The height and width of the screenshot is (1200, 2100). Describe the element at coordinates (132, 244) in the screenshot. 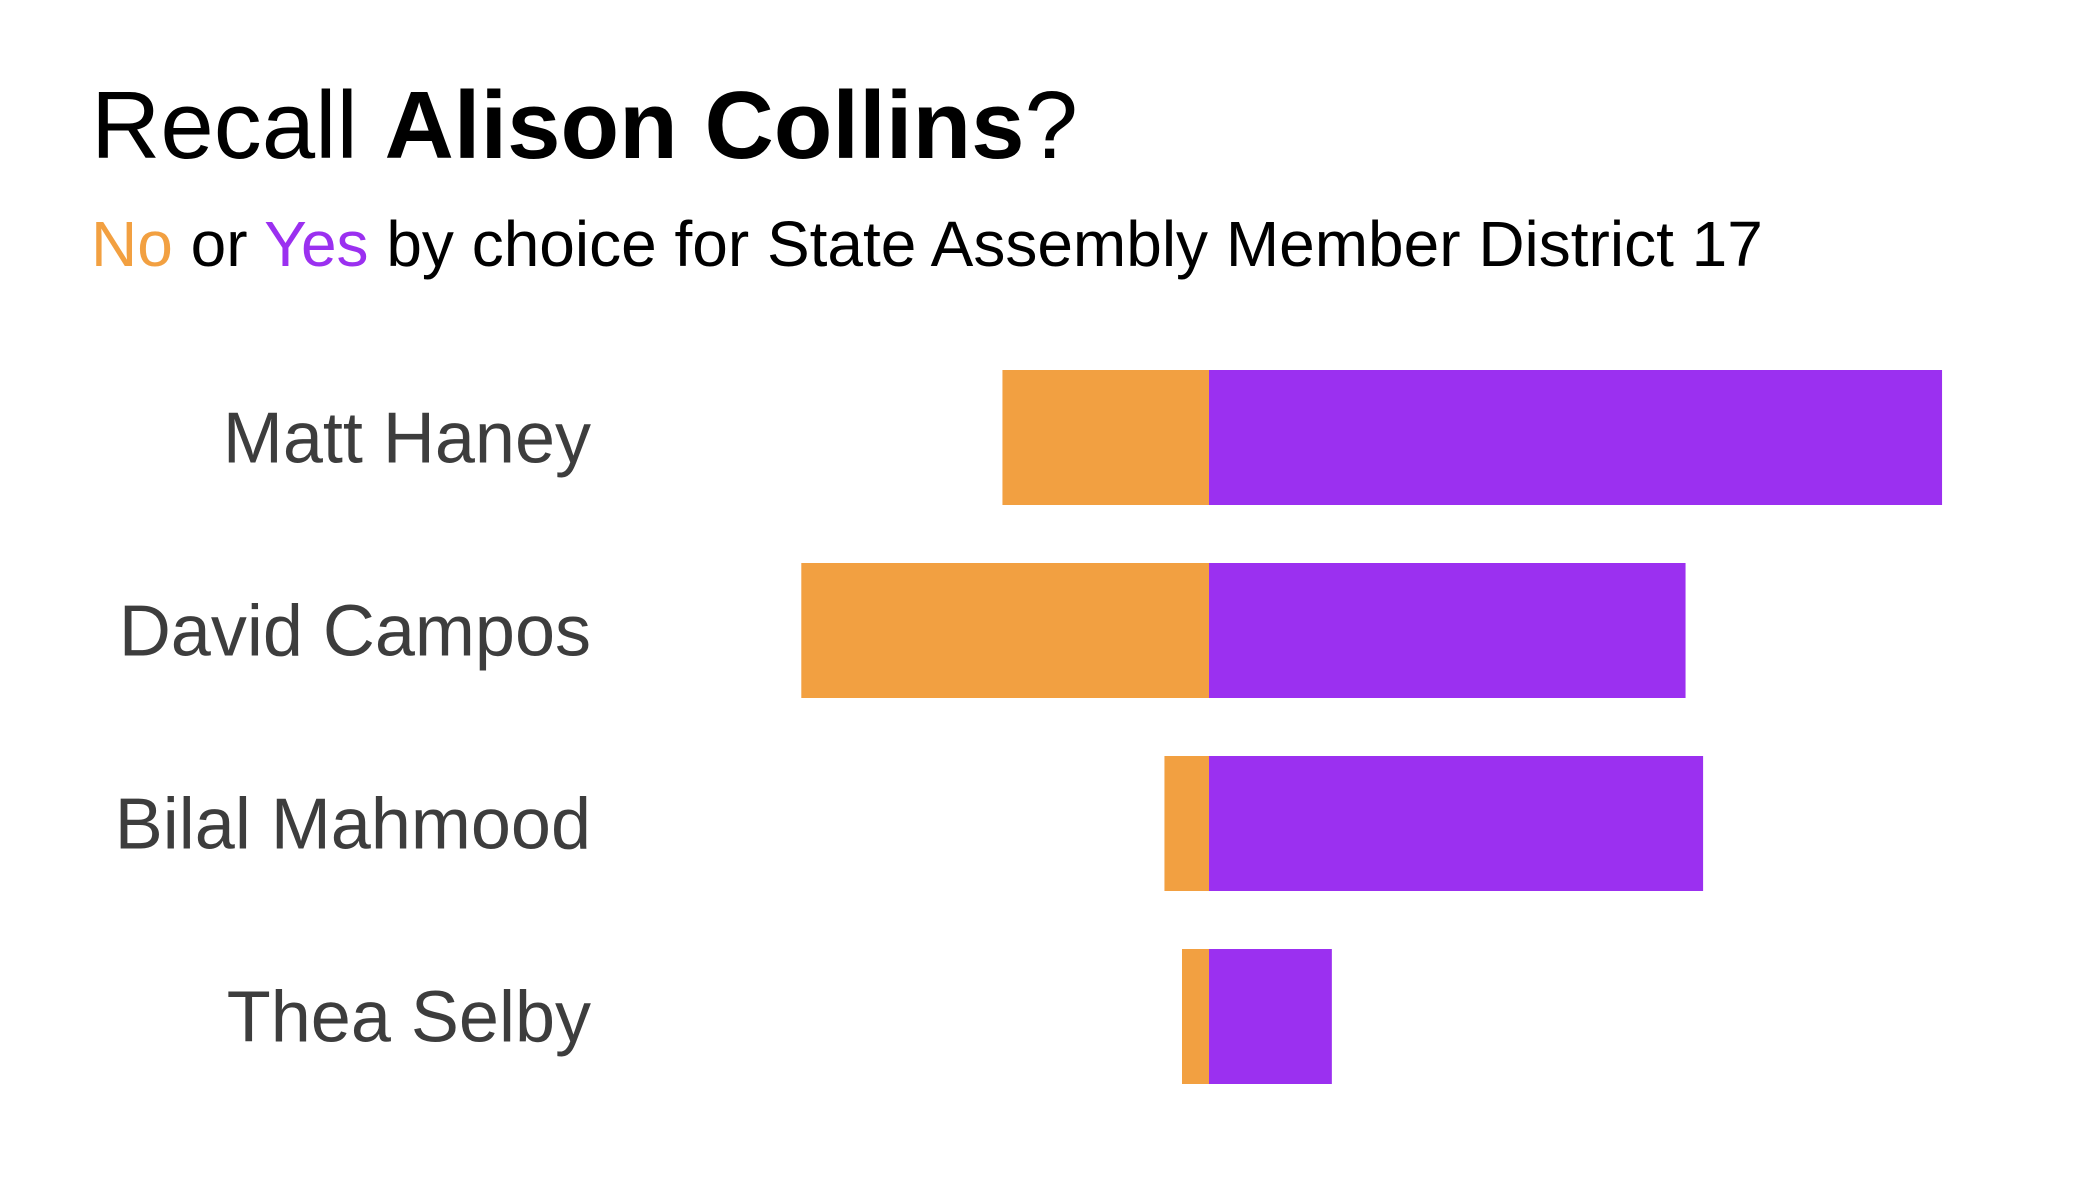

I see `legend-no-label: No` at that location.